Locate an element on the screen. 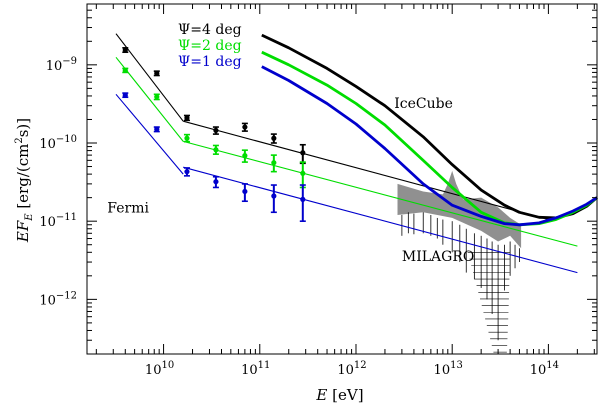 The image size is (600, 408). annotation-fermi: Fermi is located at coordinates (128, 208).